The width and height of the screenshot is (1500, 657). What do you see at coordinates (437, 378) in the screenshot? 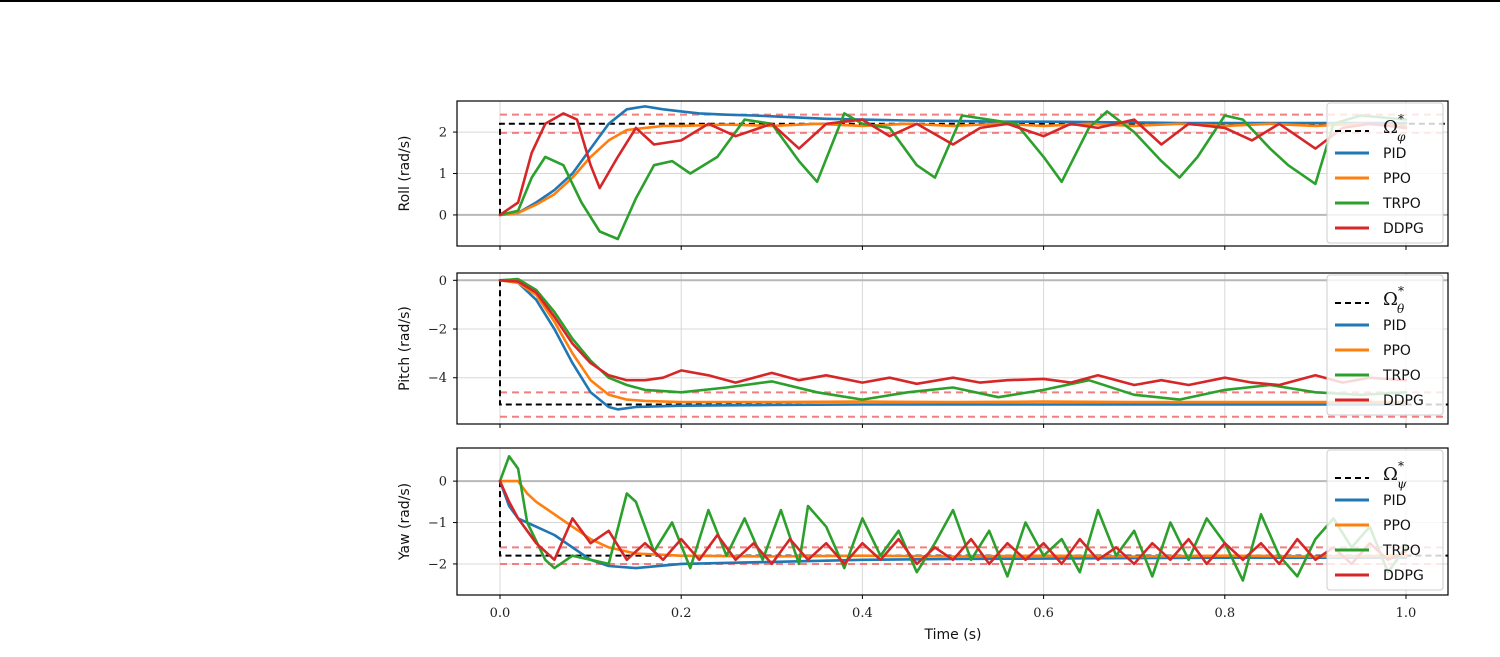
I see `y-tick-label: −4` at bounding box center [437, 378].